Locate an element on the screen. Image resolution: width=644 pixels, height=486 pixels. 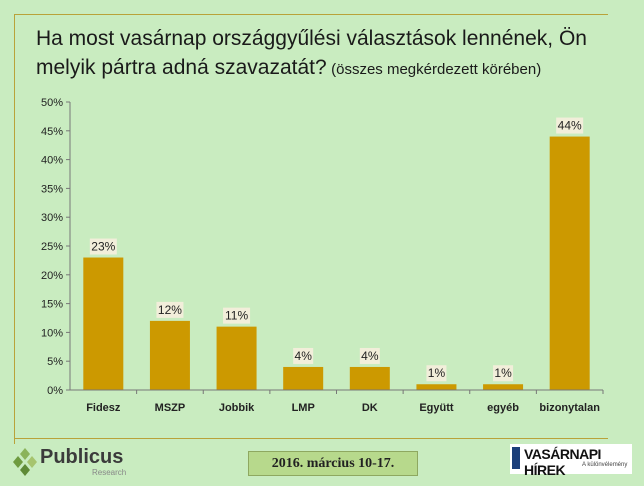
y-tick-label: 40% is located at coordinates (52, 161).